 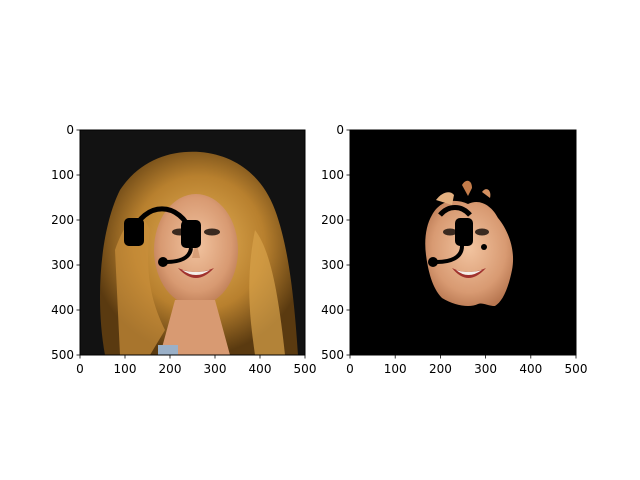 What do you see at coordinates (455, 210) in the screenshot?
I see `masked-headset-band` at bounding box center [455, 210].